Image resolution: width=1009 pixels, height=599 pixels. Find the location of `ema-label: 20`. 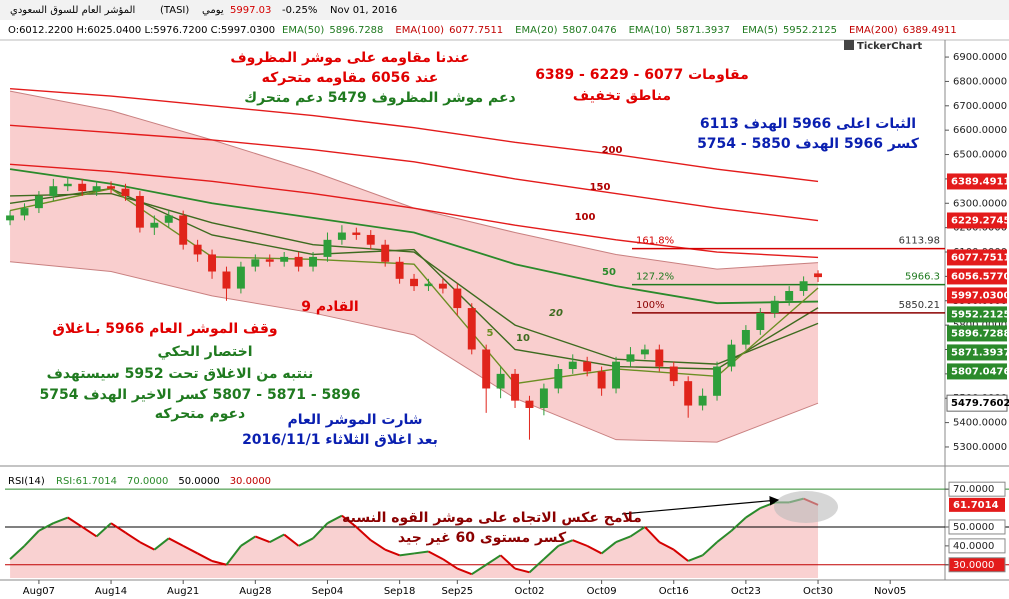

ema-label: 20 is located at coordinates (556, 313).